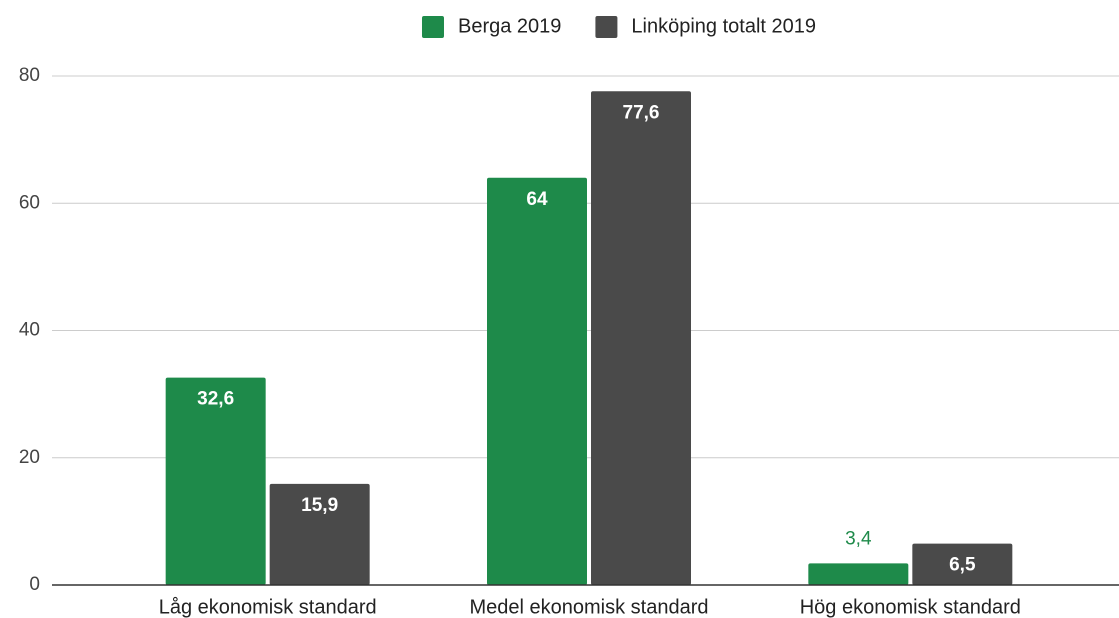 The height and width of the screenshot is (618, 1119). I want to click on value-label: 15,9, so click(319, 505).